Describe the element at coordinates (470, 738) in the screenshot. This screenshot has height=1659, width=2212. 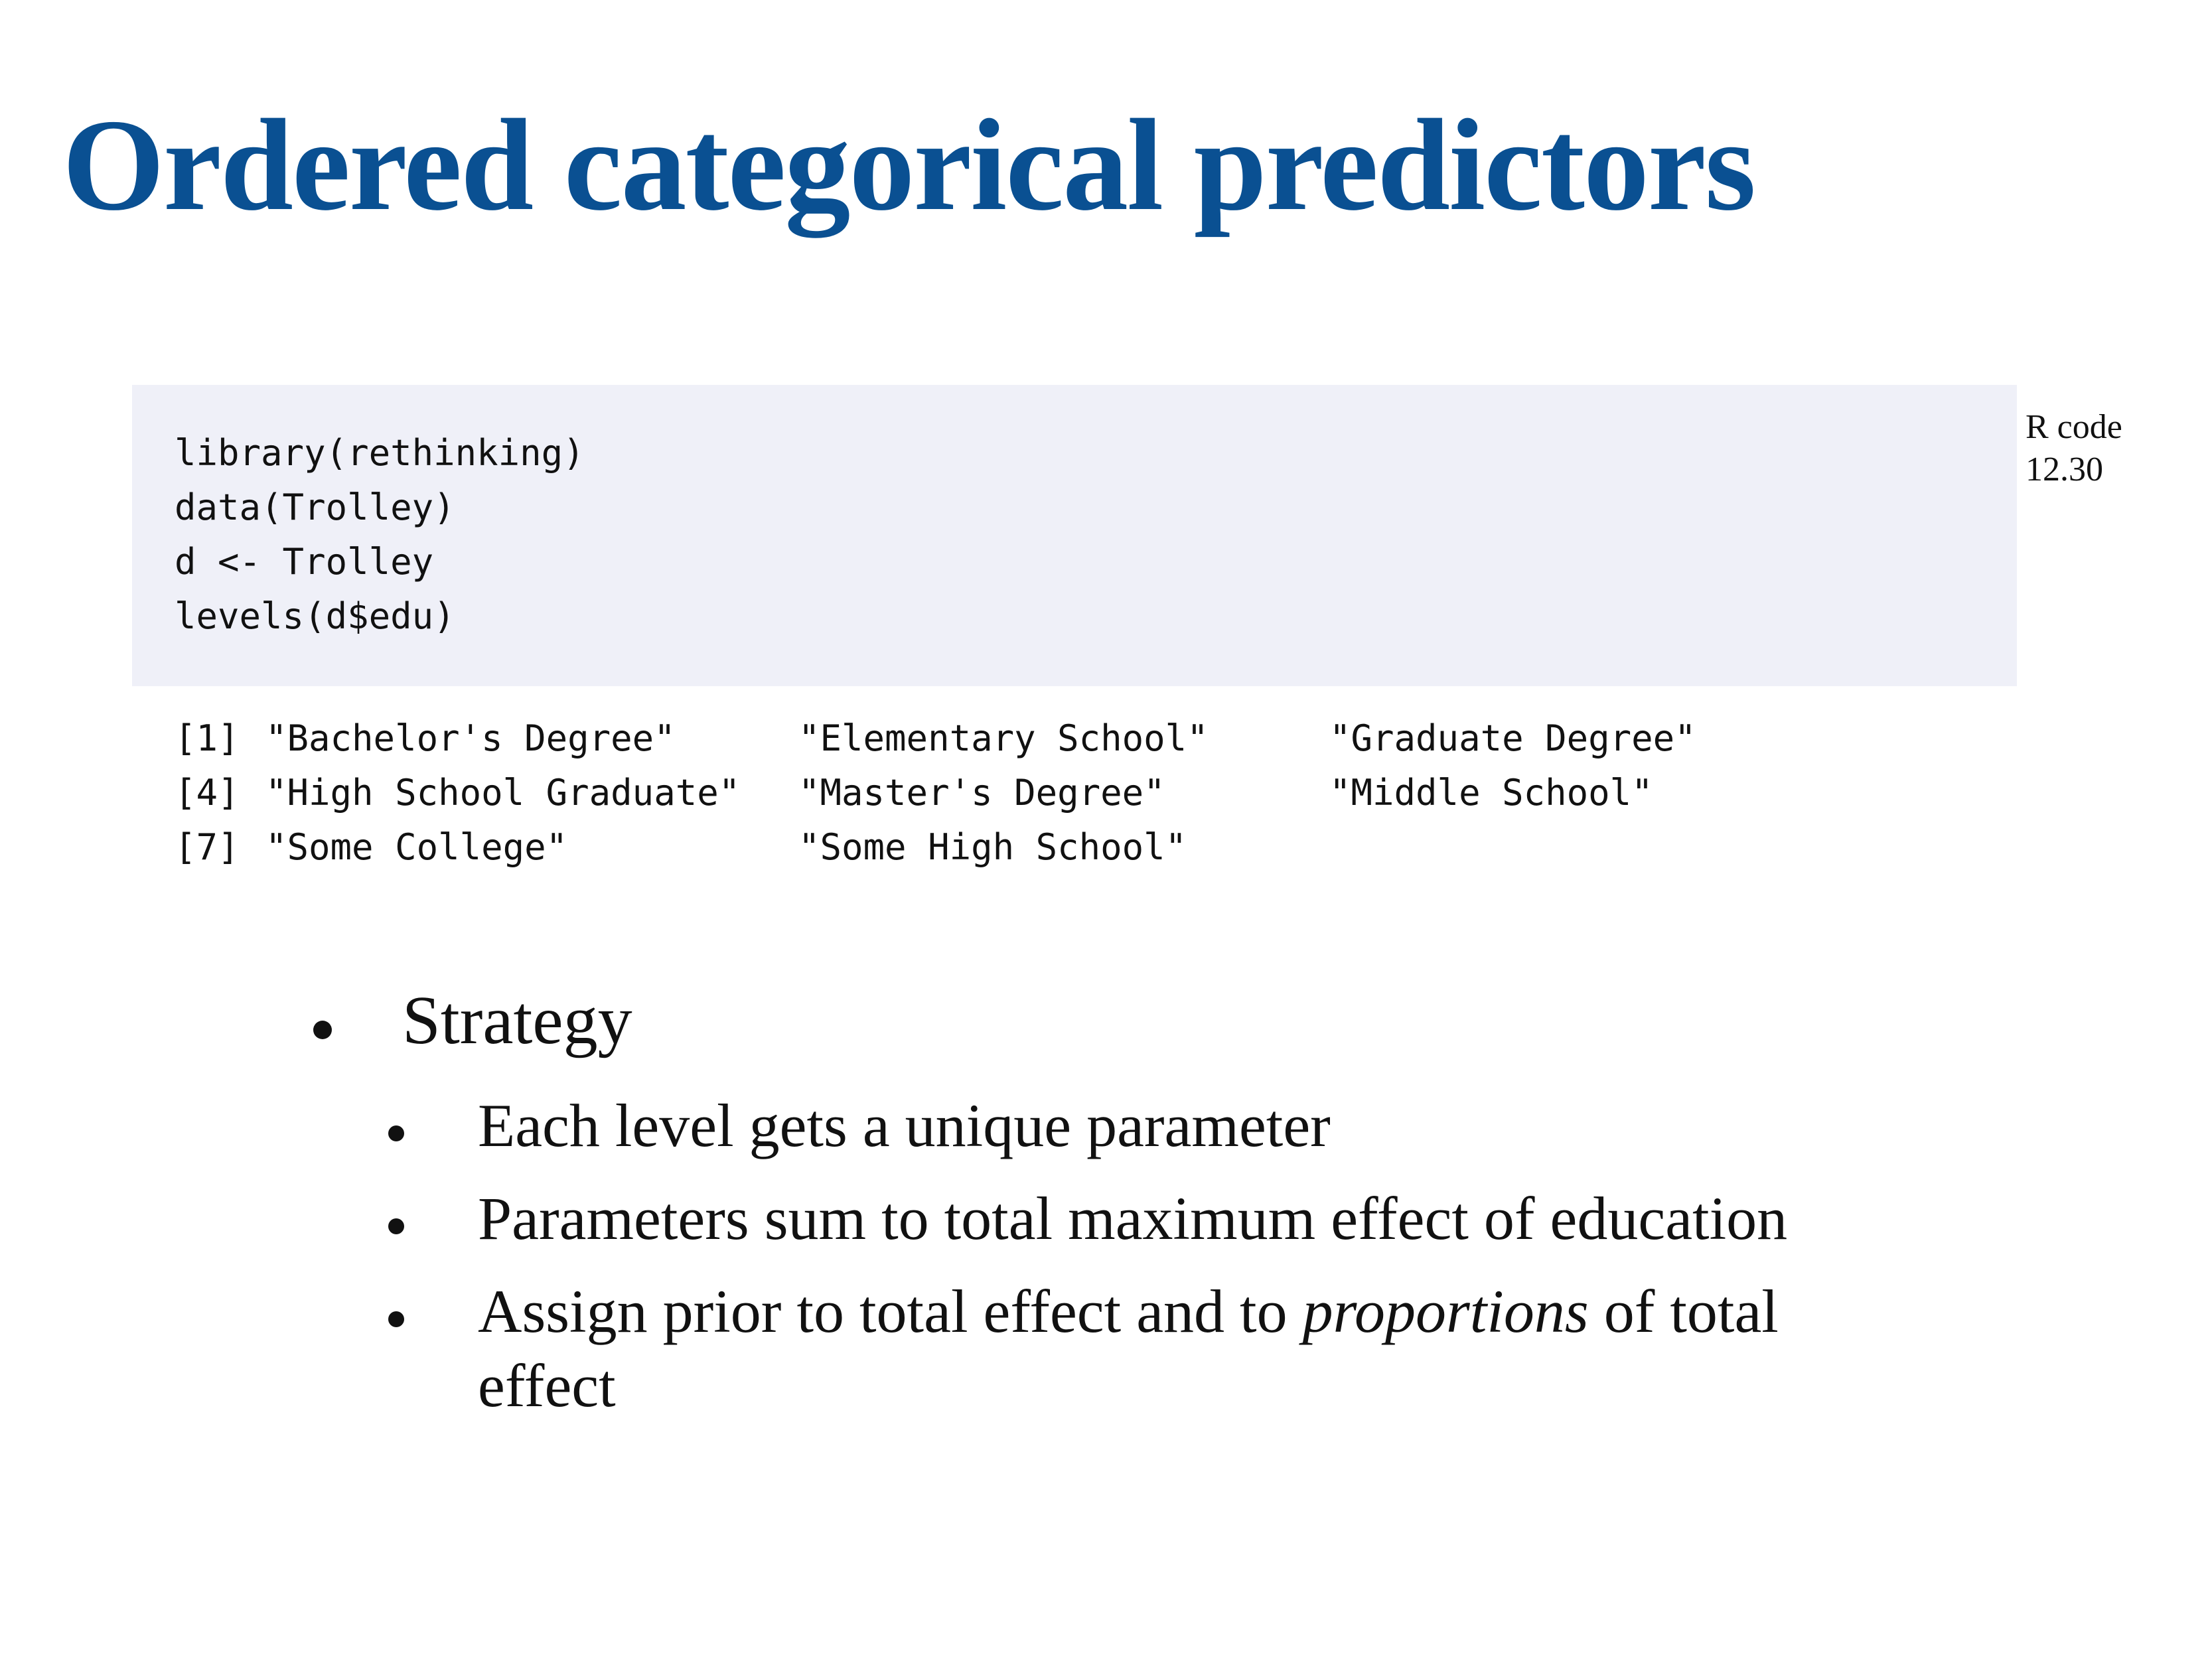
I see `output-value: "Bachelor's Degree"` at that location.